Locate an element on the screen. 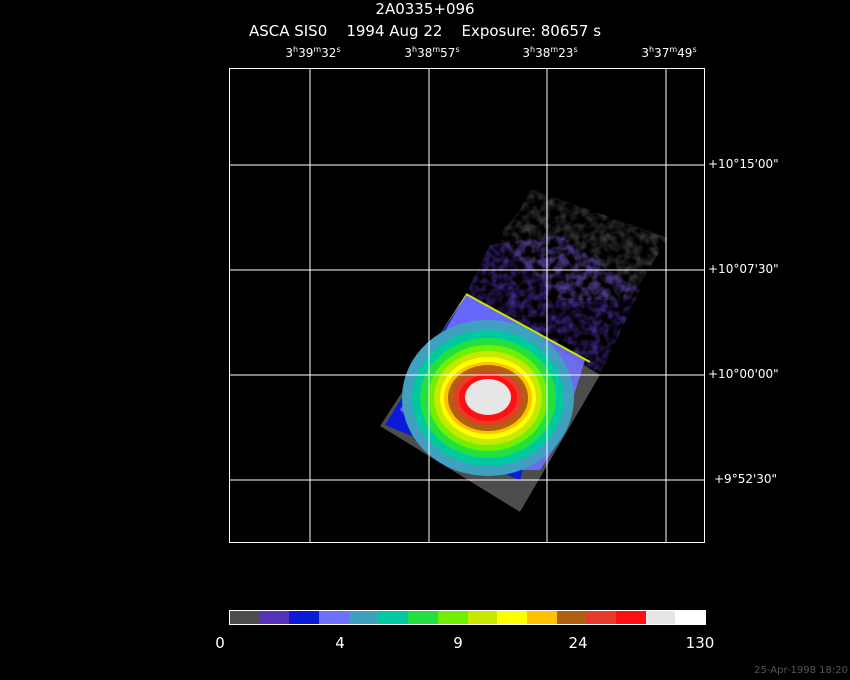  colorbar-label: 4 is located at coordinates (340, 643).